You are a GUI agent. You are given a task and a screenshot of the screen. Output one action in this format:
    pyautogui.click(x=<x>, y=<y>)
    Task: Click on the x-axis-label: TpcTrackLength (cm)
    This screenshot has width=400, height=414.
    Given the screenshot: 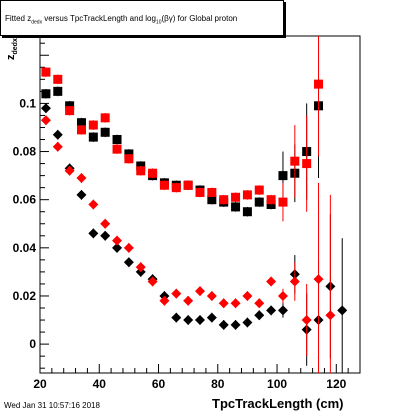 What is the action you would take?
    pyautogui.click(x=278, y=403)
    